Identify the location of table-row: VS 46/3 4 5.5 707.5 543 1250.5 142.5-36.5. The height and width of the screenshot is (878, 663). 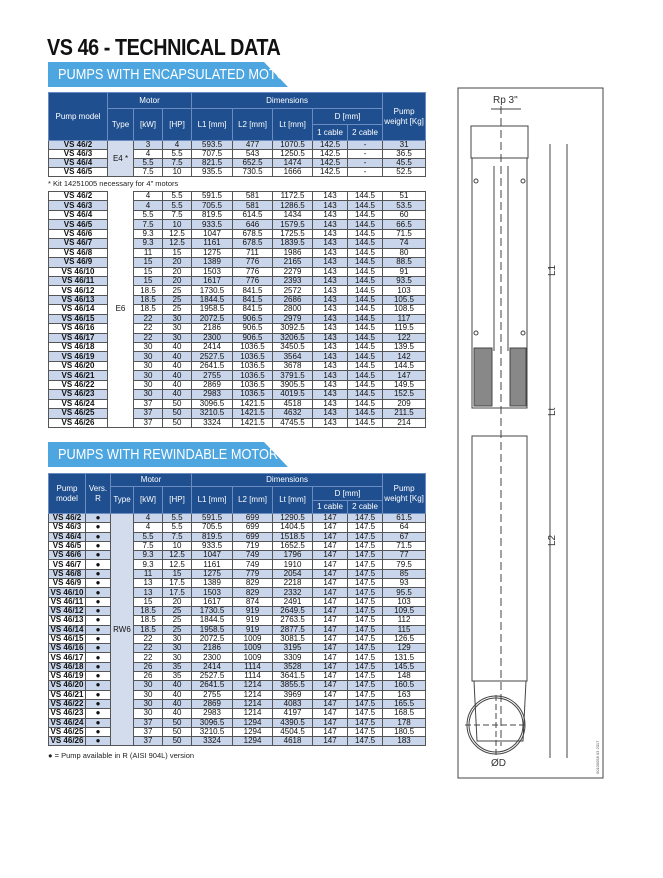
(237, 154).